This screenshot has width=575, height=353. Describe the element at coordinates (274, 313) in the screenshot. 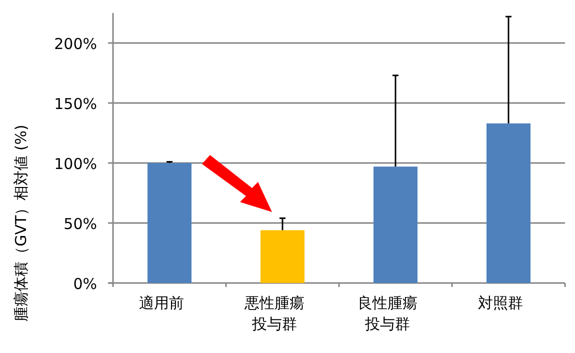

I see `x-tick-label: 悪性腫瘍投与群` at that location.